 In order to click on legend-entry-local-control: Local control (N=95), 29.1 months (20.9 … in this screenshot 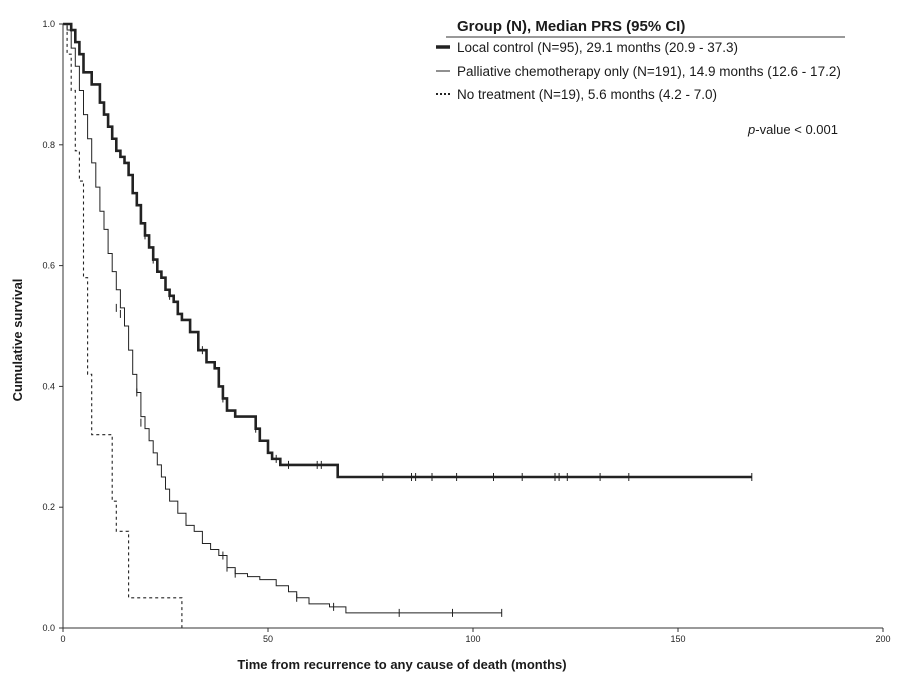, I will do `click(597, 47)`.